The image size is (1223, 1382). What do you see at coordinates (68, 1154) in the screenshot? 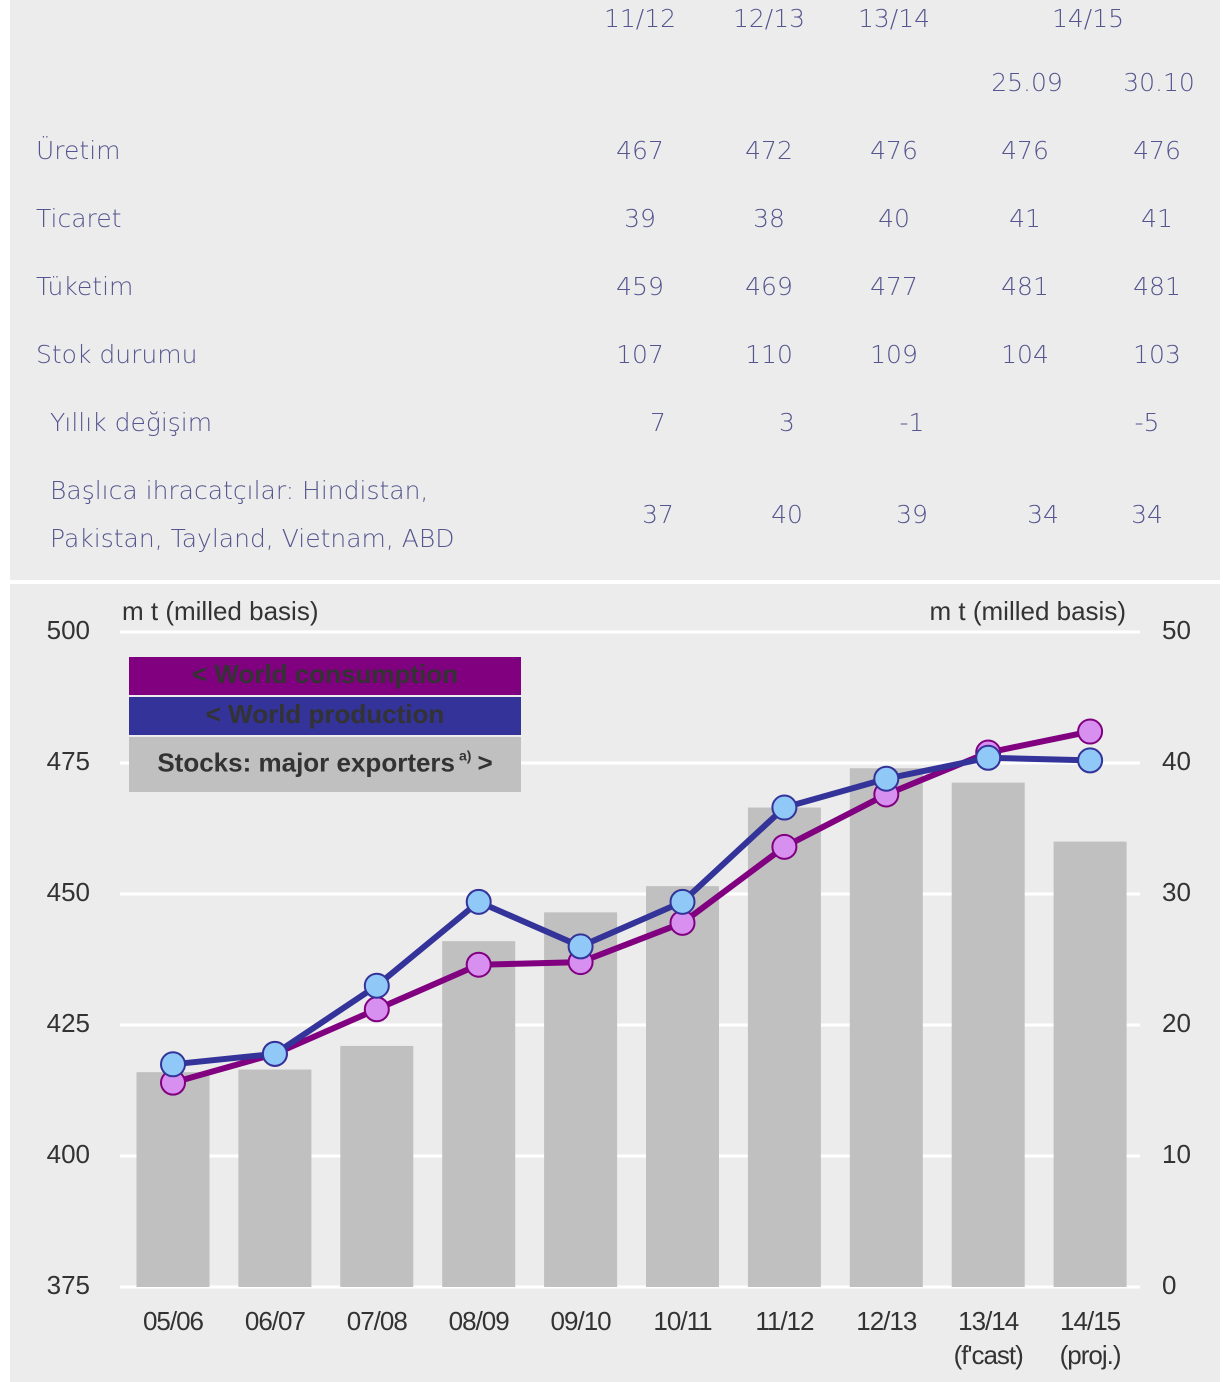
I see `y-tick-label: 400` at bounding box center [68, 1154].